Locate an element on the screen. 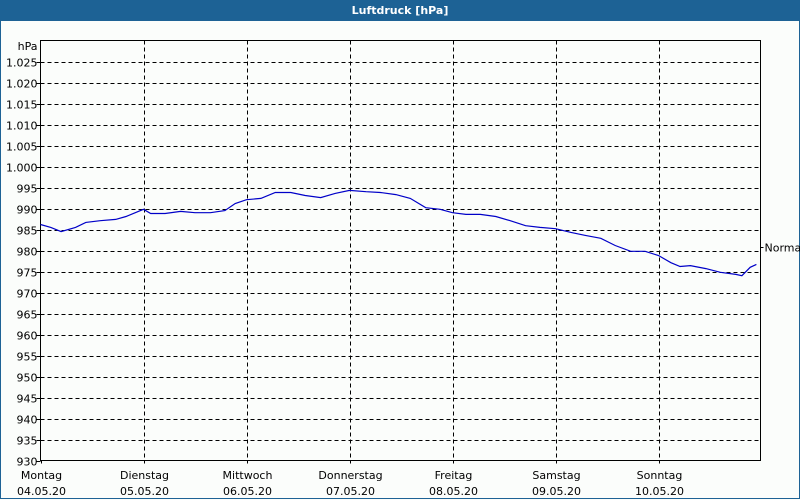  y-tick-label: 1.005 is located at coordinates (22, 147).